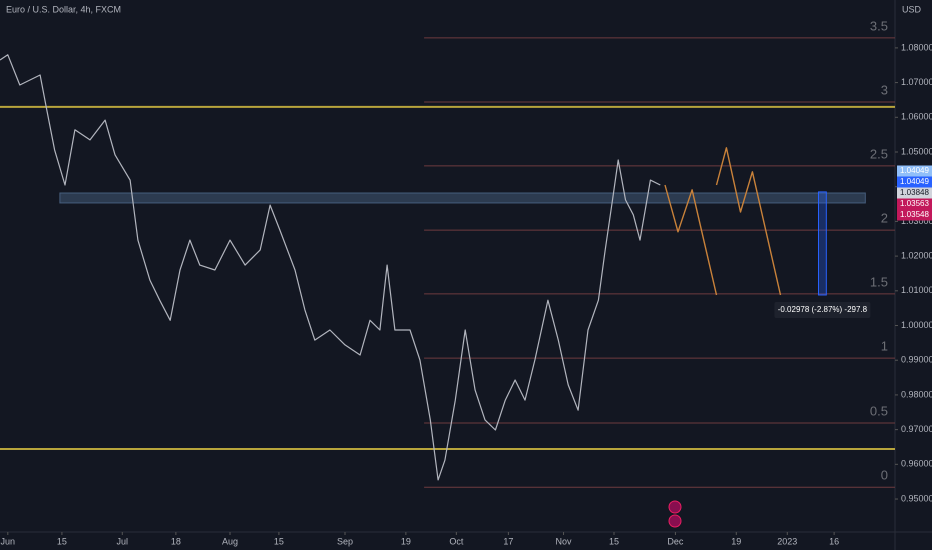 This screenshot has height=550, width=932. I want to click on x-tick-label: 18, so click(176, 541).